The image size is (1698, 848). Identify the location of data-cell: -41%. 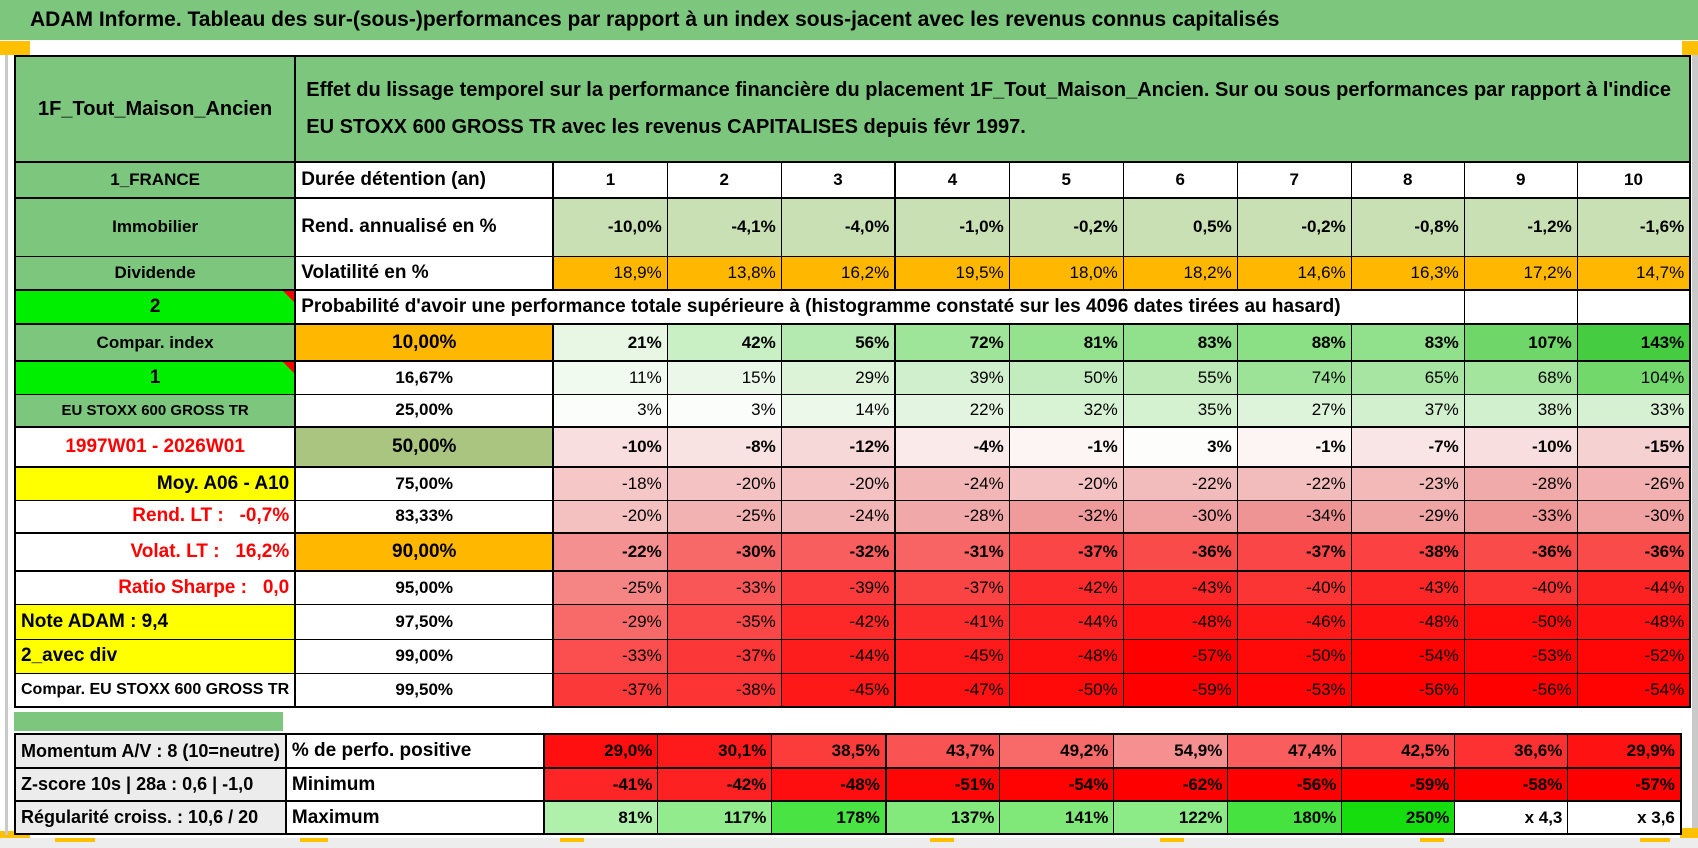
(952, 621).